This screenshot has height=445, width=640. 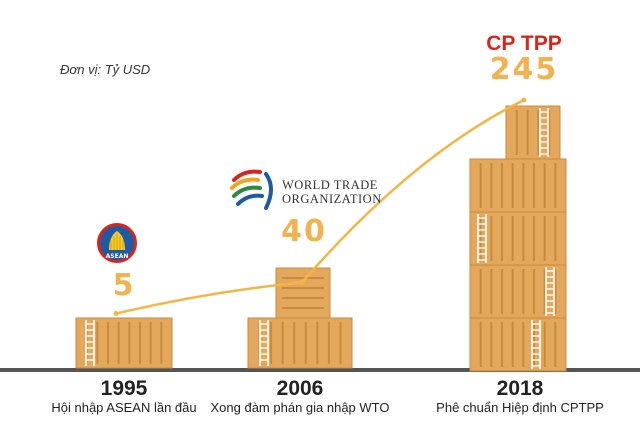 I want to click on unit-label: Đơn vị: Tỷ USD, so click(x=105, y=69).